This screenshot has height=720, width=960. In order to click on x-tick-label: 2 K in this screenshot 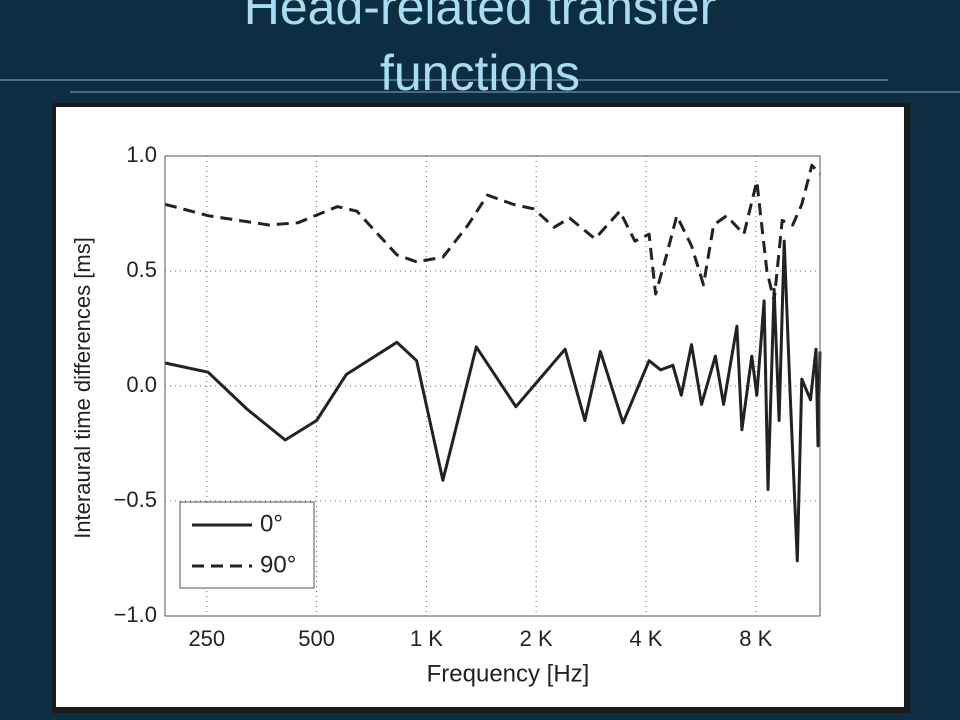, I will do `click(536, 638)`.